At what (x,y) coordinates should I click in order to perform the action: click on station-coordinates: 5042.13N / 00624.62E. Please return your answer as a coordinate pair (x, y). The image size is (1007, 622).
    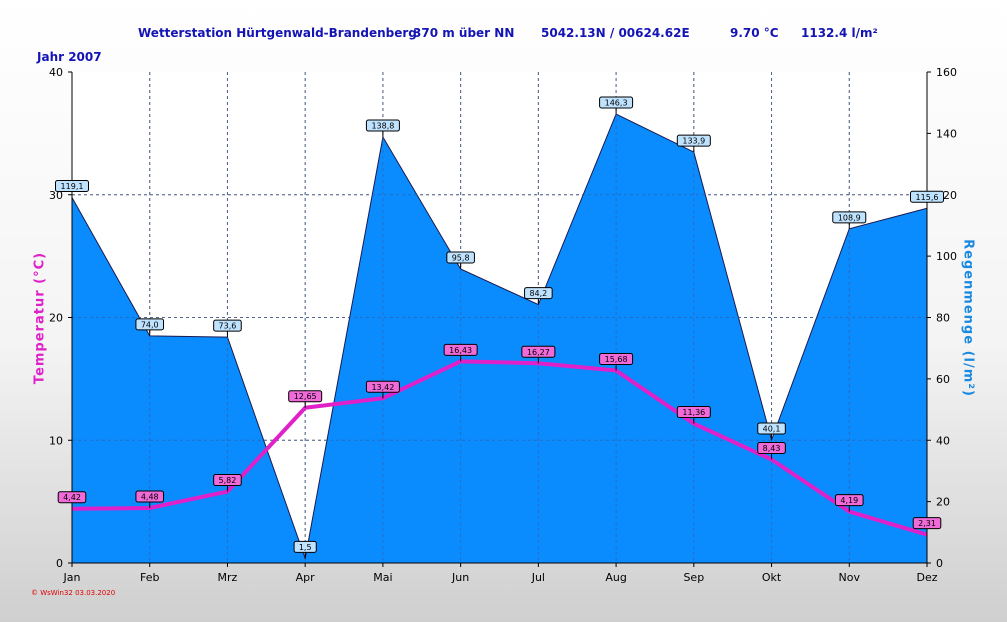
    Looking at the image, I should click on (615, 33).